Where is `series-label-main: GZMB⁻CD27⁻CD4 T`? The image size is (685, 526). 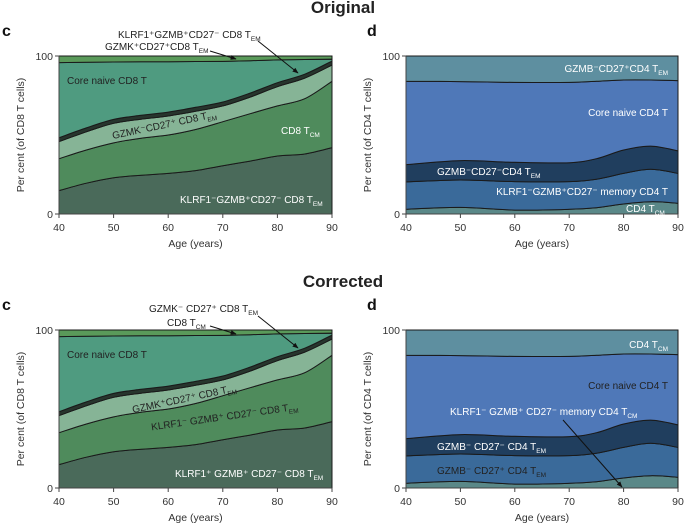 series-label-main: GZMB⁻CD27⁻CD4 T is located at coordinates (484, 172).